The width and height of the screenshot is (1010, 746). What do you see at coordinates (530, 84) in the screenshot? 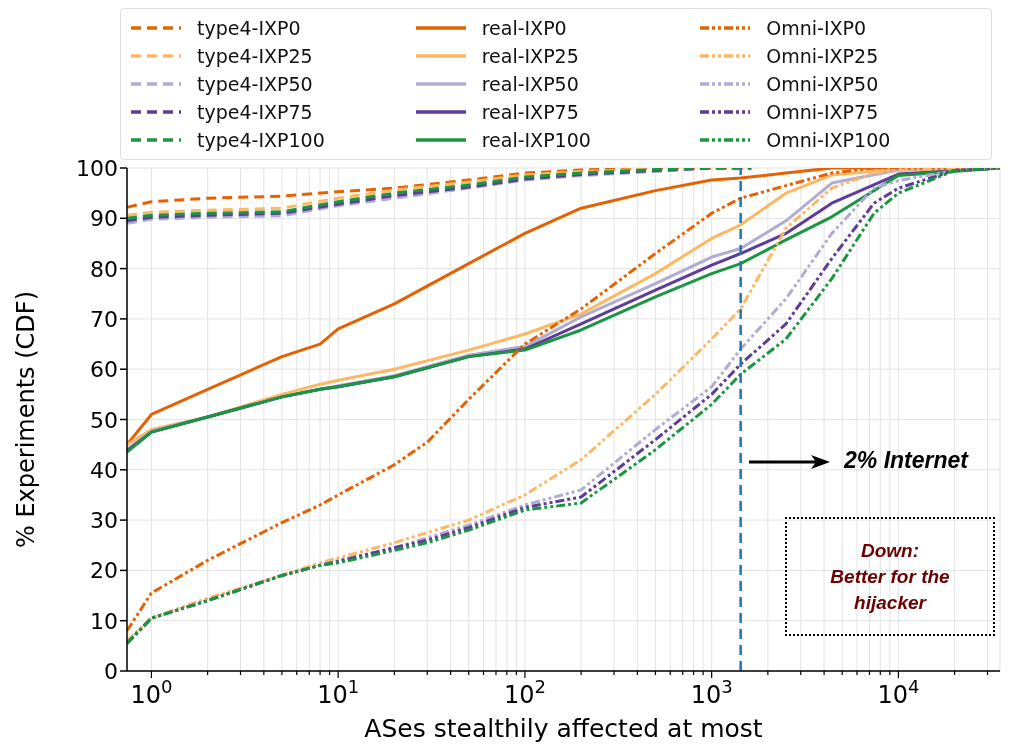
I see `legend-label: real-IXP50` at bounding box center [530, 84].